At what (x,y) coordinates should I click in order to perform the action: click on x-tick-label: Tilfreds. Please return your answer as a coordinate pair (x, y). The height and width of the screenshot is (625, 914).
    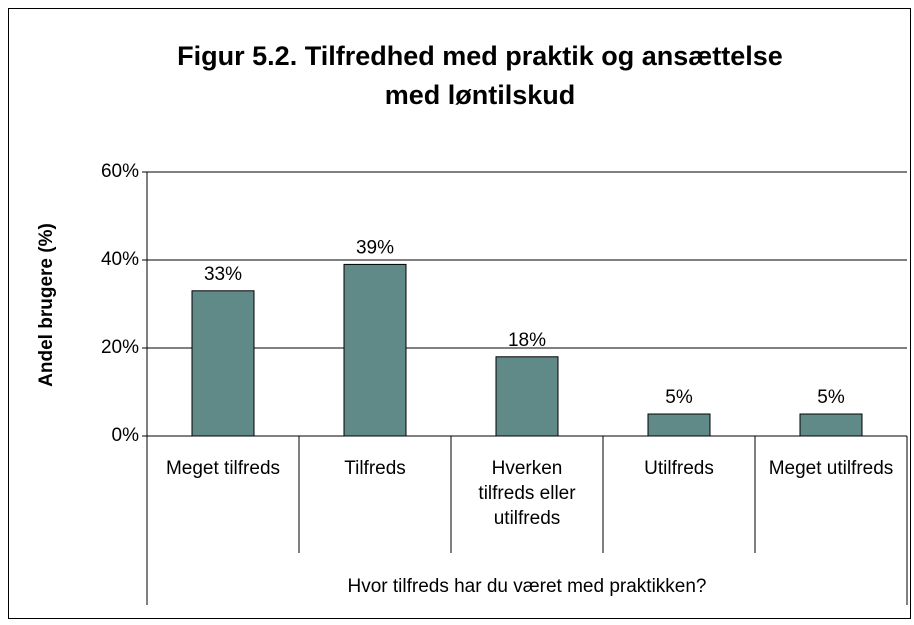
    Looking at the image, I should click on (375, 468).